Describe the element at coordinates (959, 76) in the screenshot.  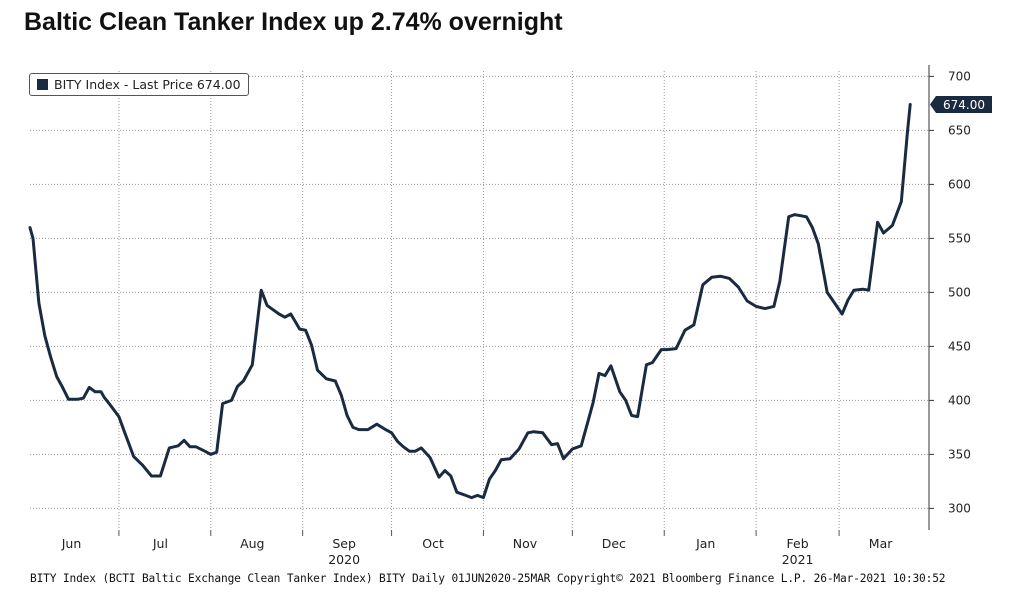
I see `y-tick-label: 700` at that location.